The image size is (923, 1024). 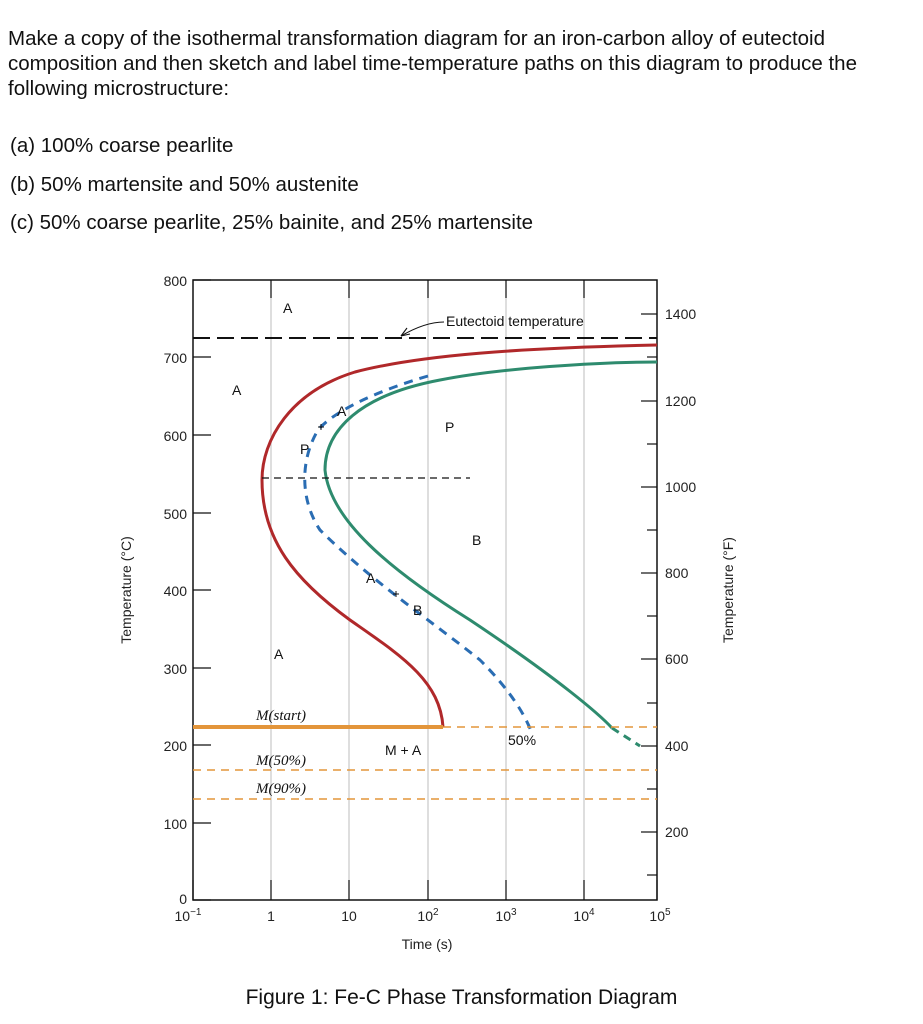 What do you see at coordinates (668, 912) in the screenshot?
I see `x-tick-100000-exp: 5` at bounding box center [668, 912].